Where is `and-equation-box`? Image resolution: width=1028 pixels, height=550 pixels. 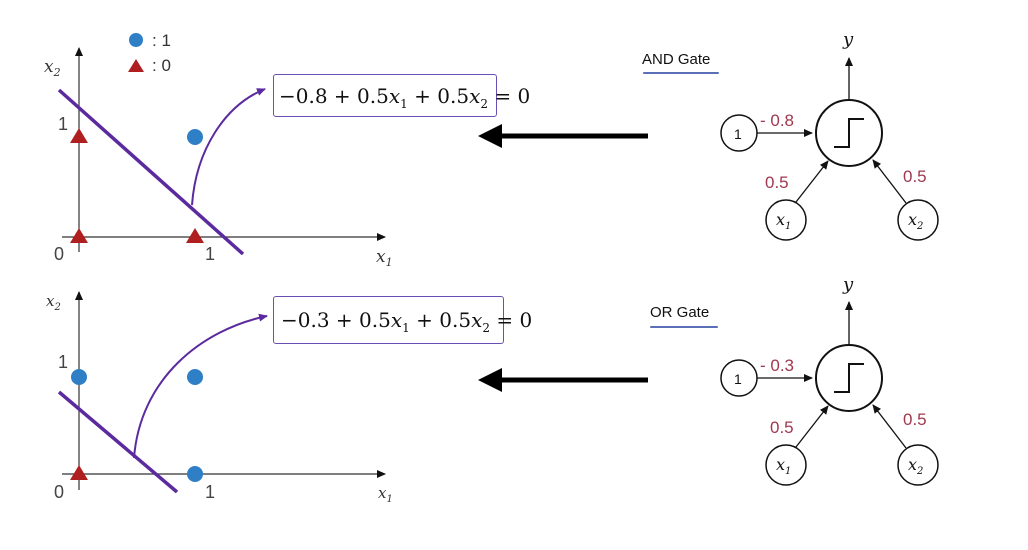 and-equation-box is located at coordinates (385, 95).